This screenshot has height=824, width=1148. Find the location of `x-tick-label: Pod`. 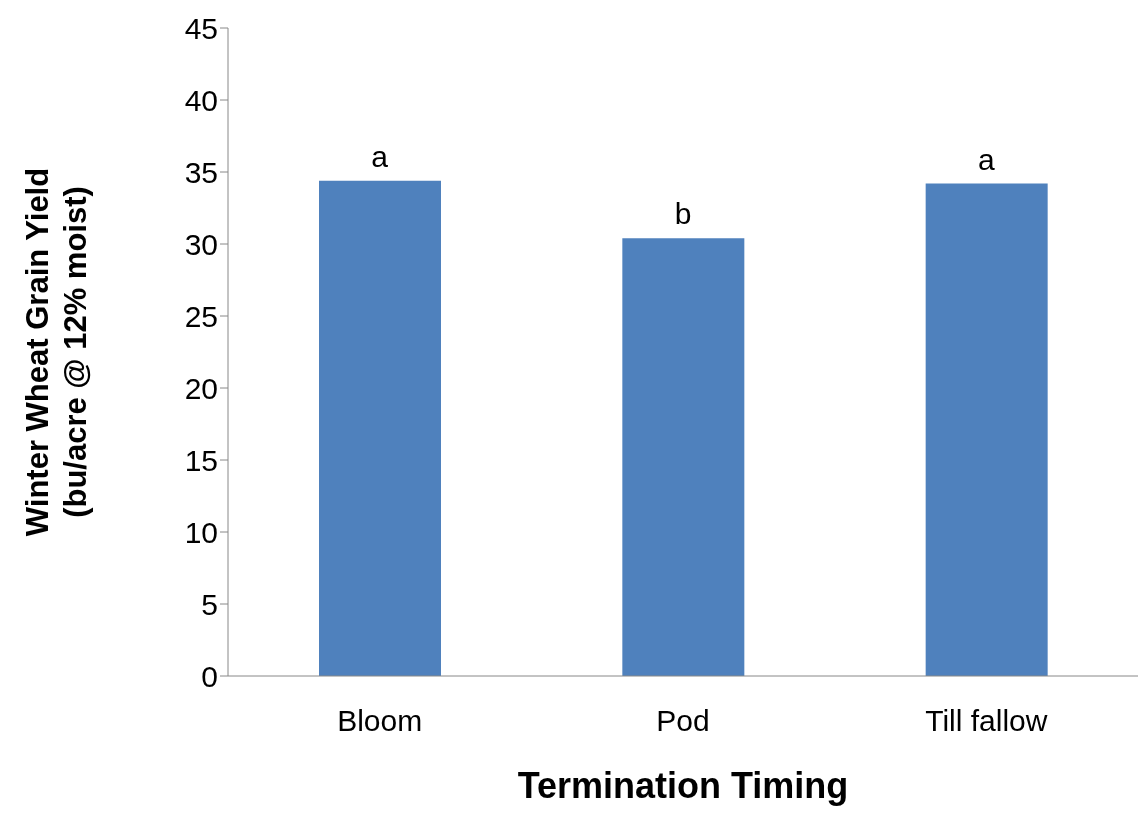

x-tick-label: Pod is located at coordinates (683, 721).